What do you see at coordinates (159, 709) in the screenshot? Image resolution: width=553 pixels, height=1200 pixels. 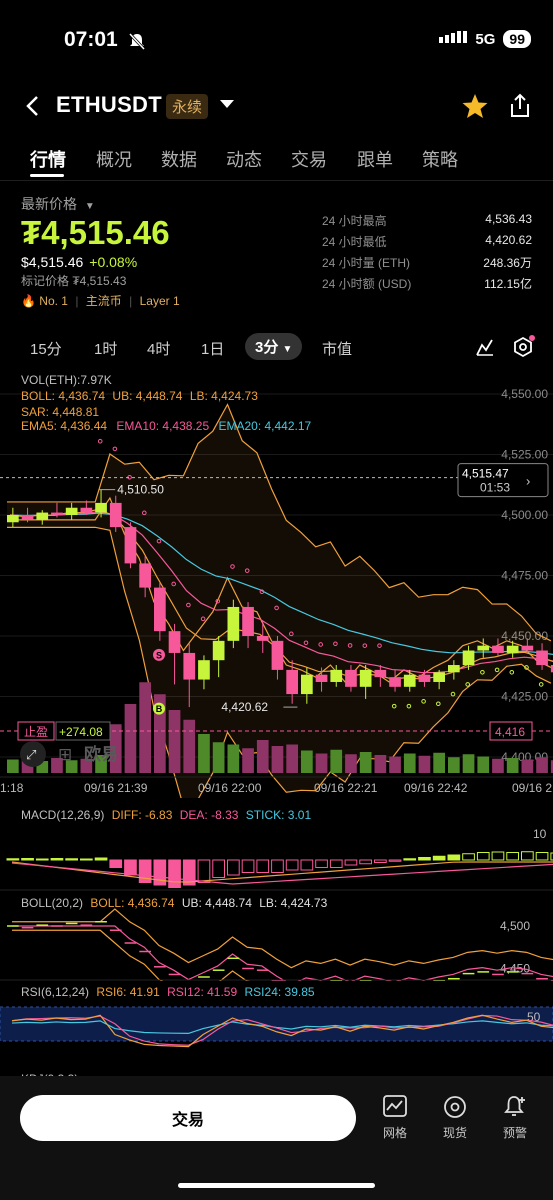 I see `buy-marker-label: B` at bounding box center [159, 709].